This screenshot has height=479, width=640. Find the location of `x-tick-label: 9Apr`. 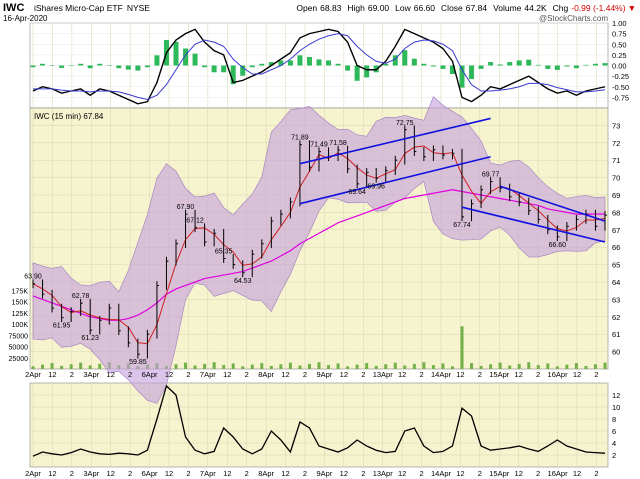

x-tick-label: 9Apr is located at coordinates (325, 374).